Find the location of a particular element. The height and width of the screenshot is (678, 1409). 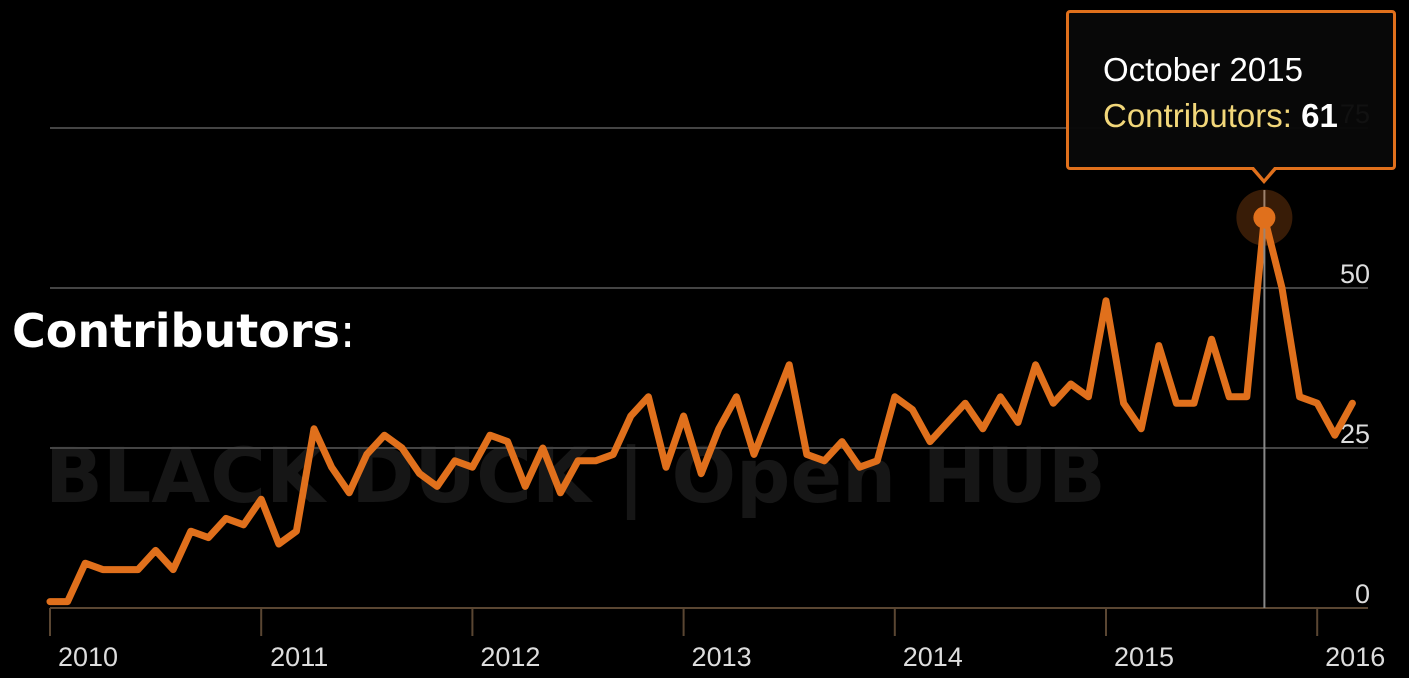

hover-point is located at coordinates (1264, 218).